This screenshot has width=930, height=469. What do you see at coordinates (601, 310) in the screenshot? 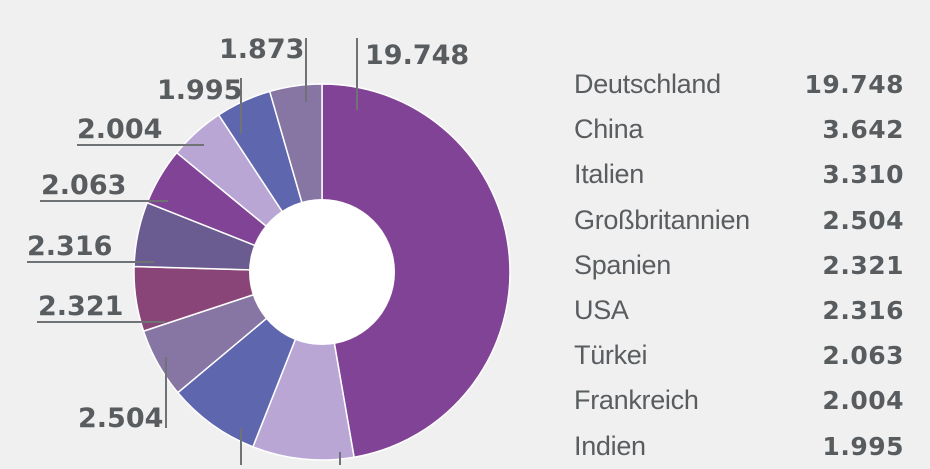
I see `legend-country: USA` at bounding box center [601, 310].